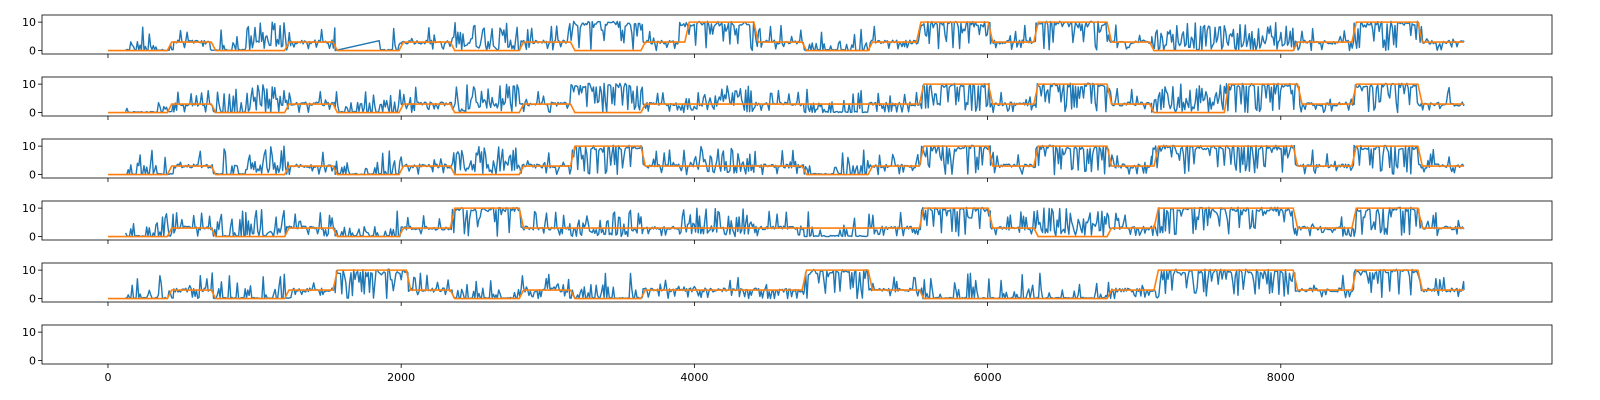 The height and width of the screenshot is (400, 1600). I want to click on x-tick-label: 6000, so click(988, 377).